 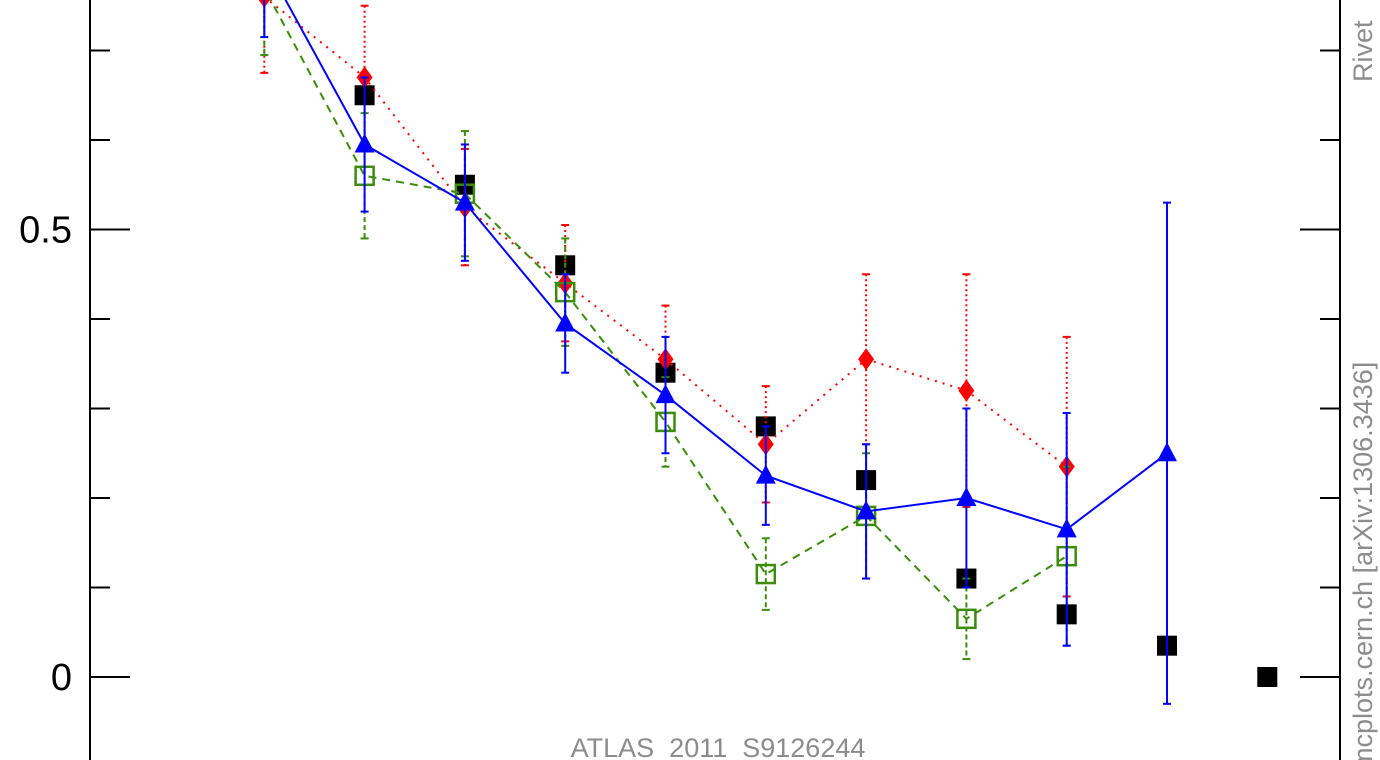 What do you see at coordinates (718, 746) in the screenshot?
I see `analysis-label: ATLAS_2011_S9126244` at bounding box center [718, 746].